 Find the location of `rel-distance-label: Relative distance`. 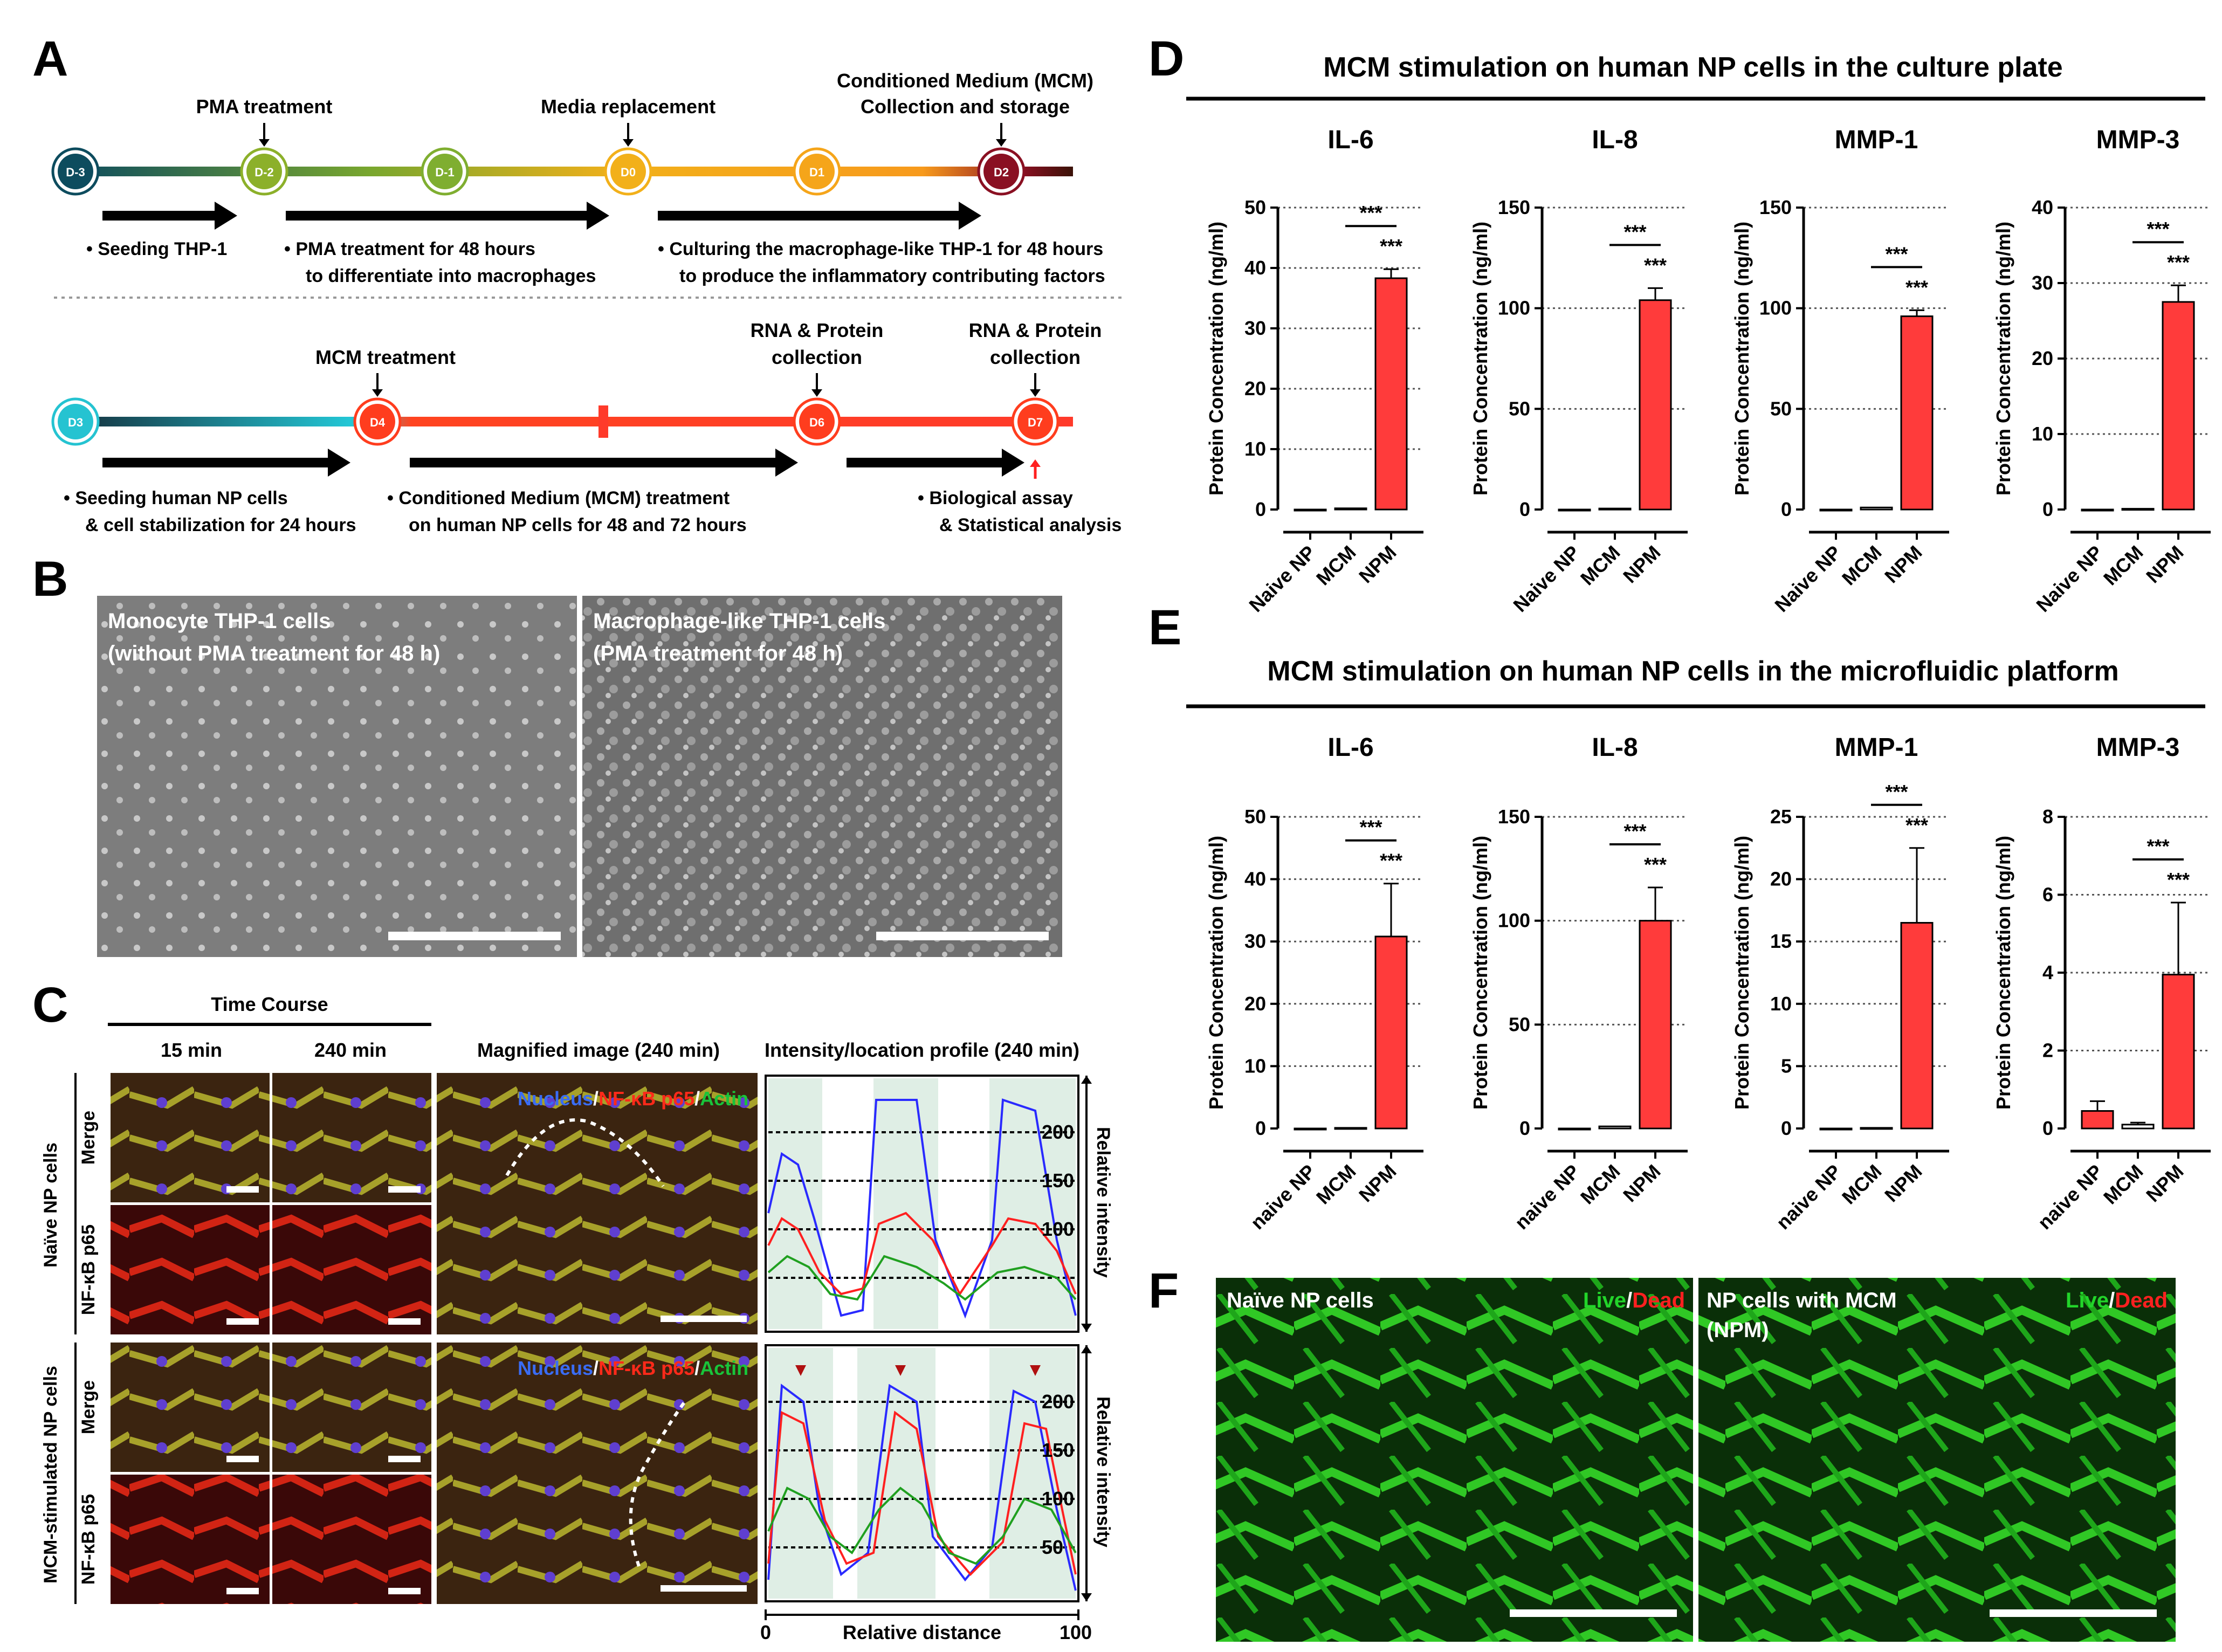

rel-distance-label: Relative distance is located at coordinates (922, 1632).